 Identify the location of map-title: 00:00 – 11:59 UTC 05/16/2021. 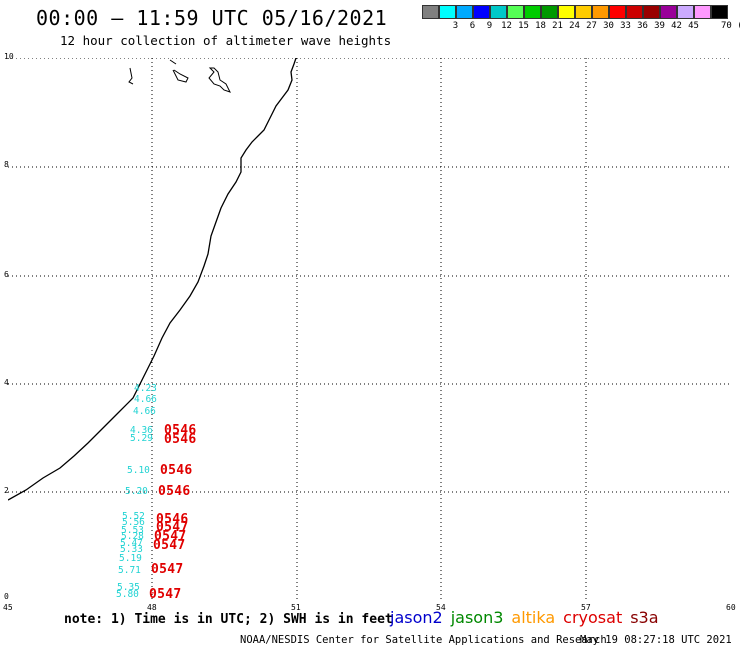
(212, 18).